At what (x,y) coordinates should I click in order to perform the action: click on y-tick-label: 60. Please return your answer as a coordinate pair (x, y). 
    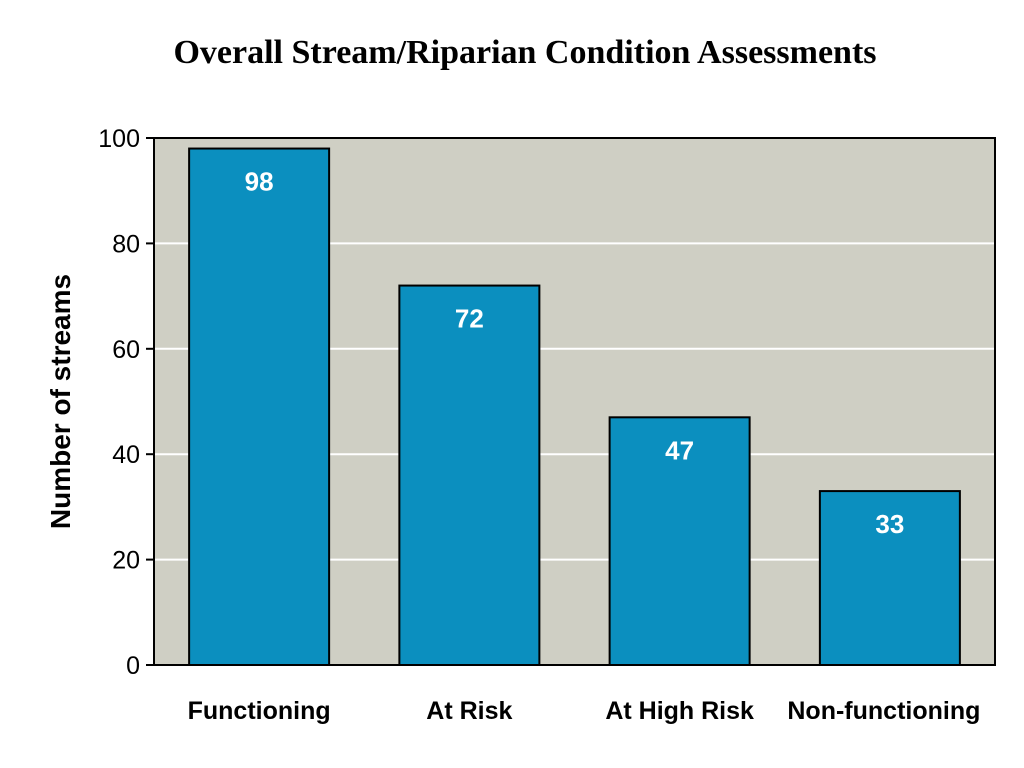
    Looking at the image, I should click on (126, 350).